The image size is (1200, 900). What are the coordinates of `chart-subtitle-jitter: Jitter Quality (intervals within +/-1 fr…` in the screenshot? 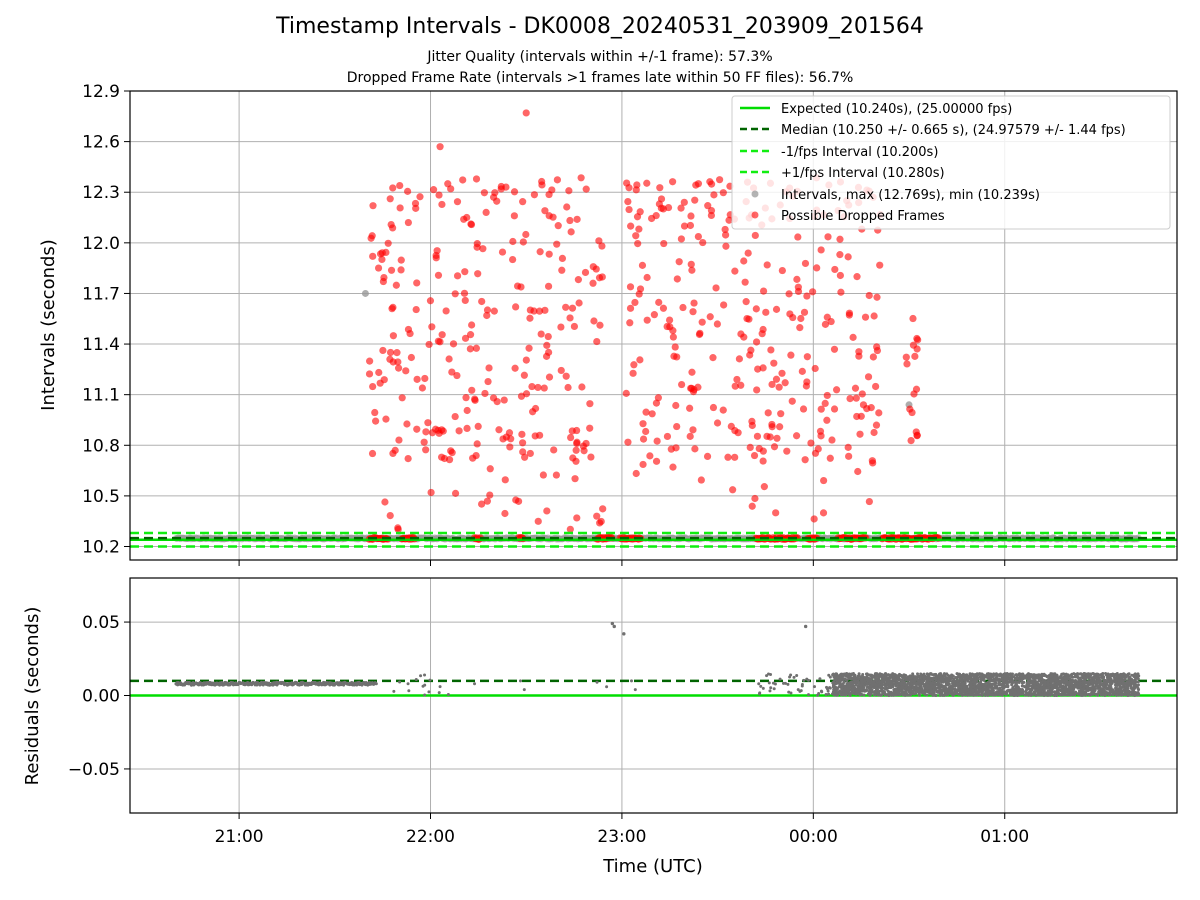 It's located at (600, 57).